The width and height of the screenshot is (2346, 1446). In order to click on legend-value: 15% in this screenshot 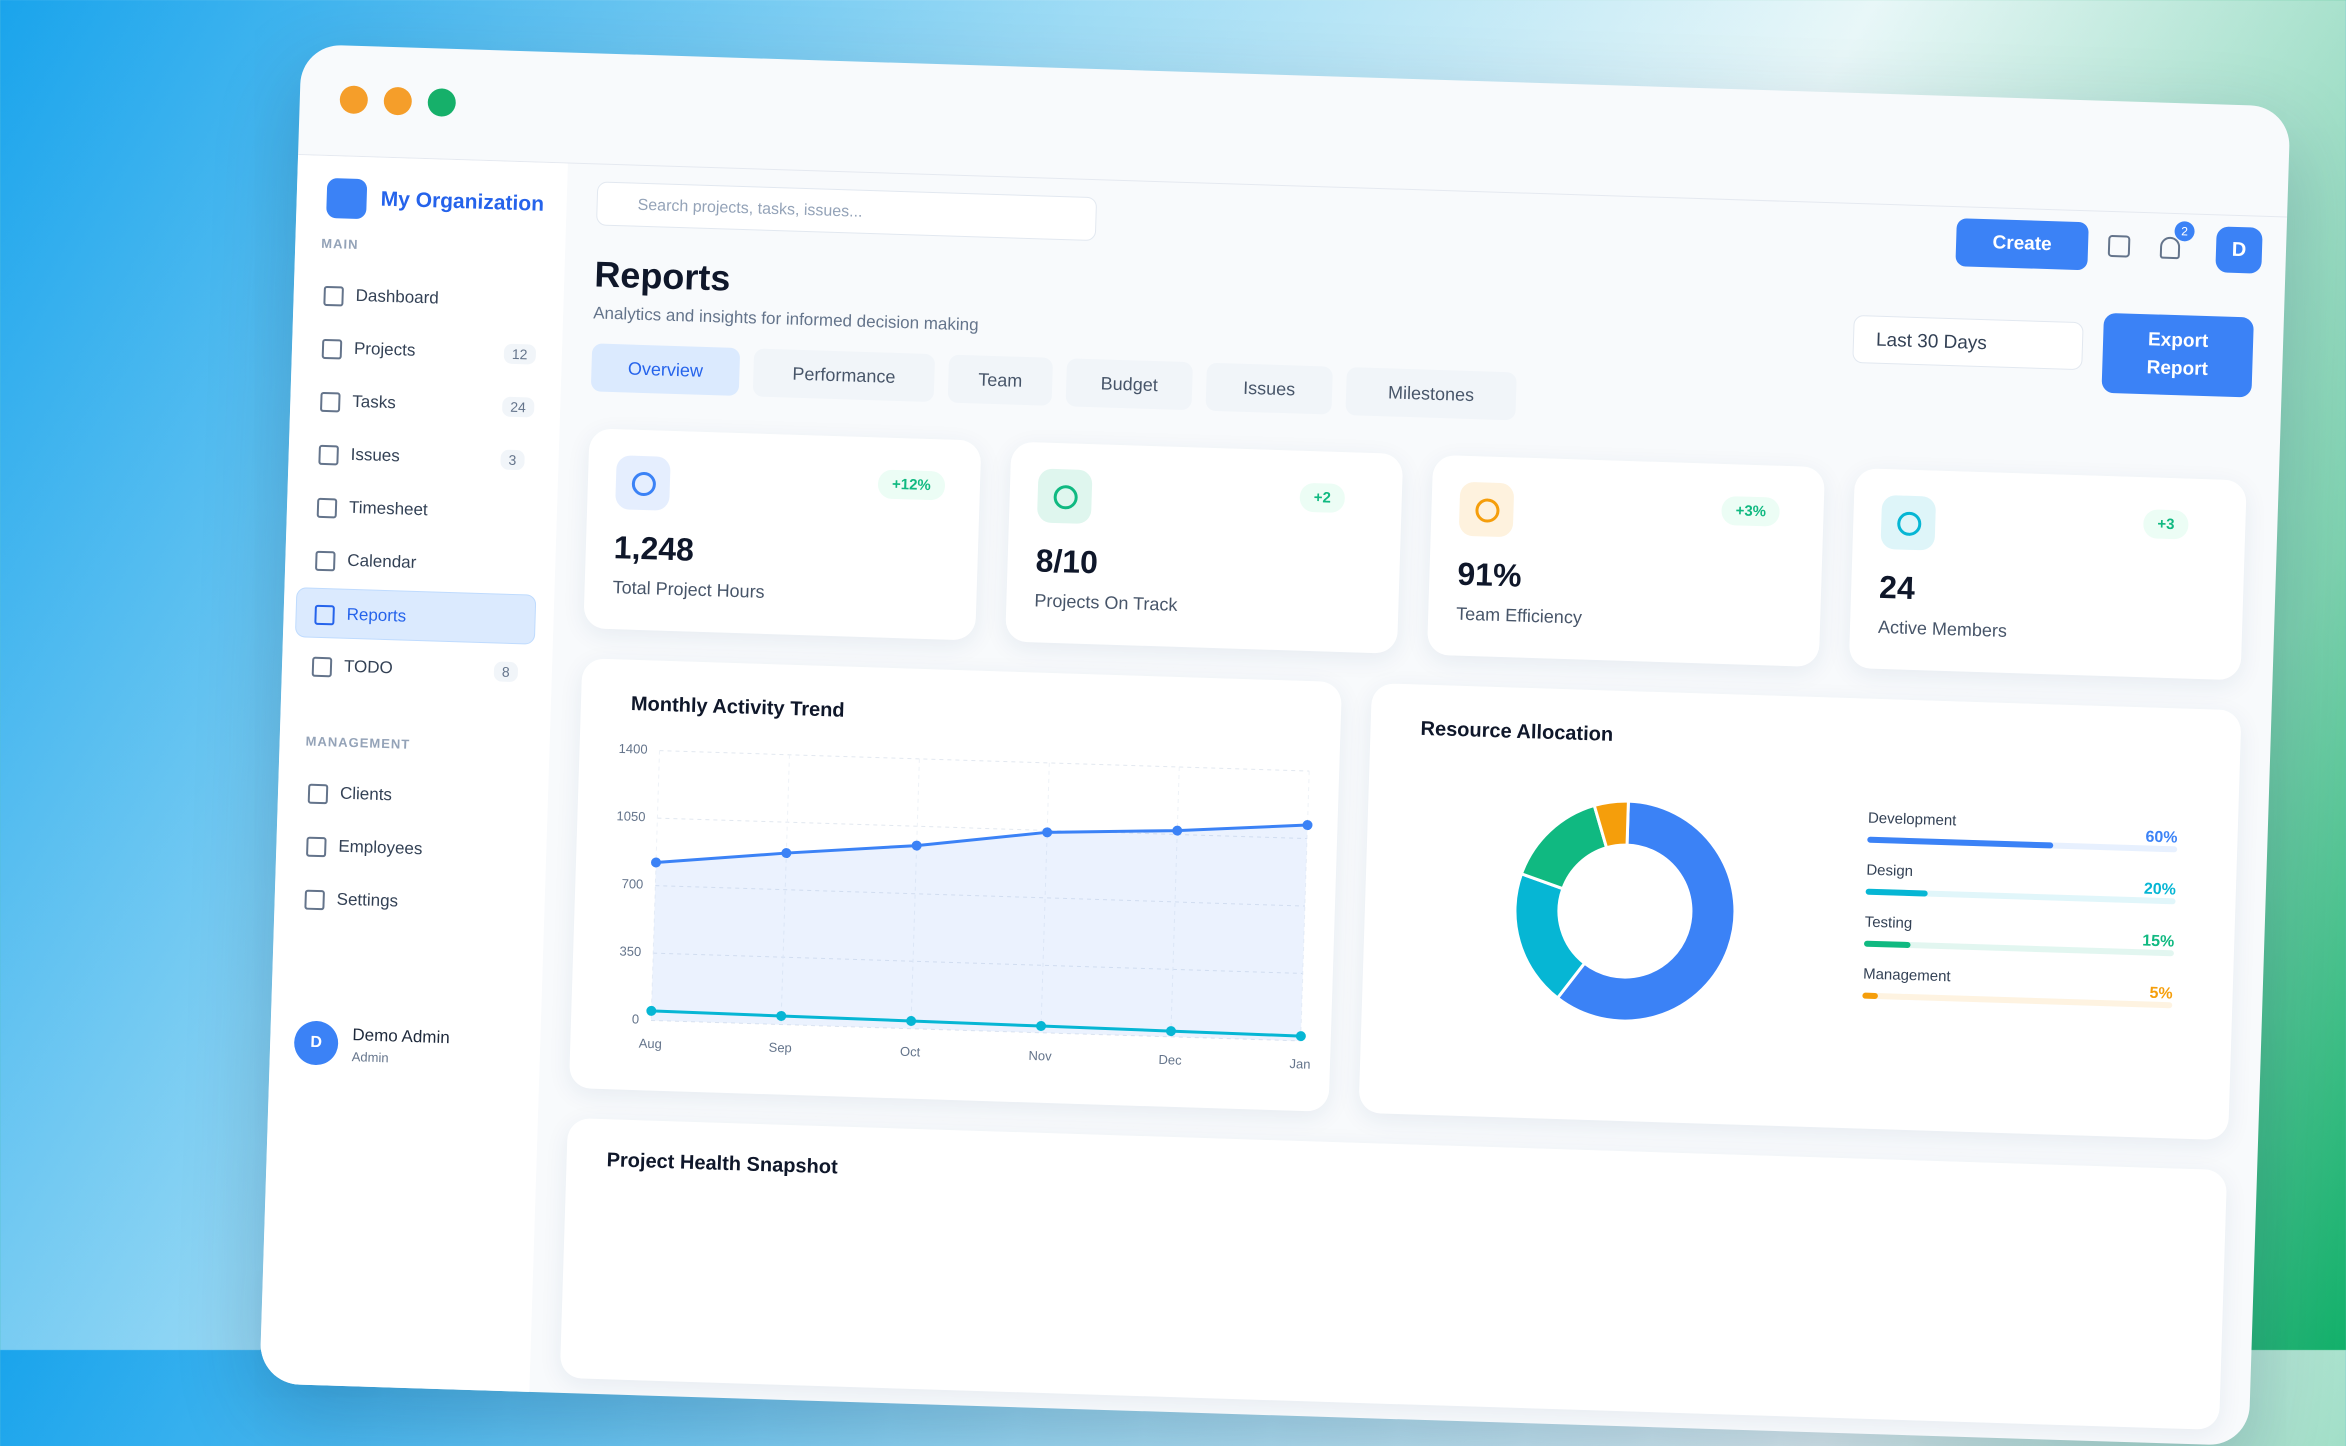, I will do `click(2158, 942)`.